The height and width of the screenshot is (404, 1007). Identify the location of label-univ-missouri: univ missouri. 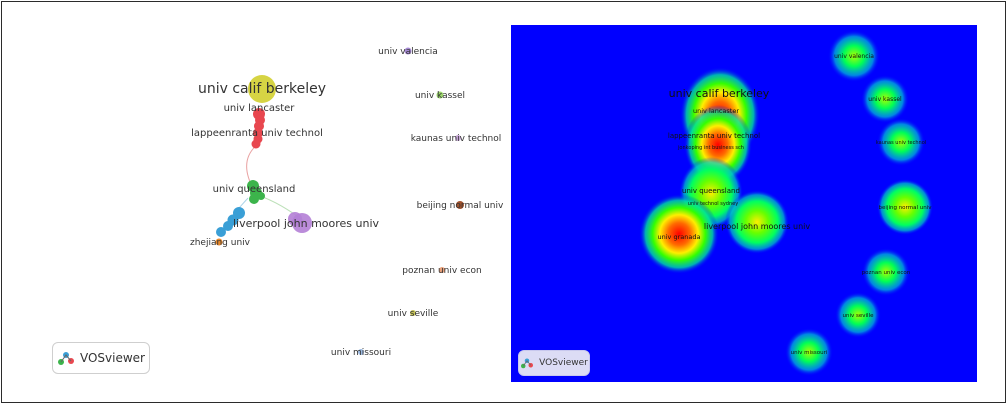
(361, 353).